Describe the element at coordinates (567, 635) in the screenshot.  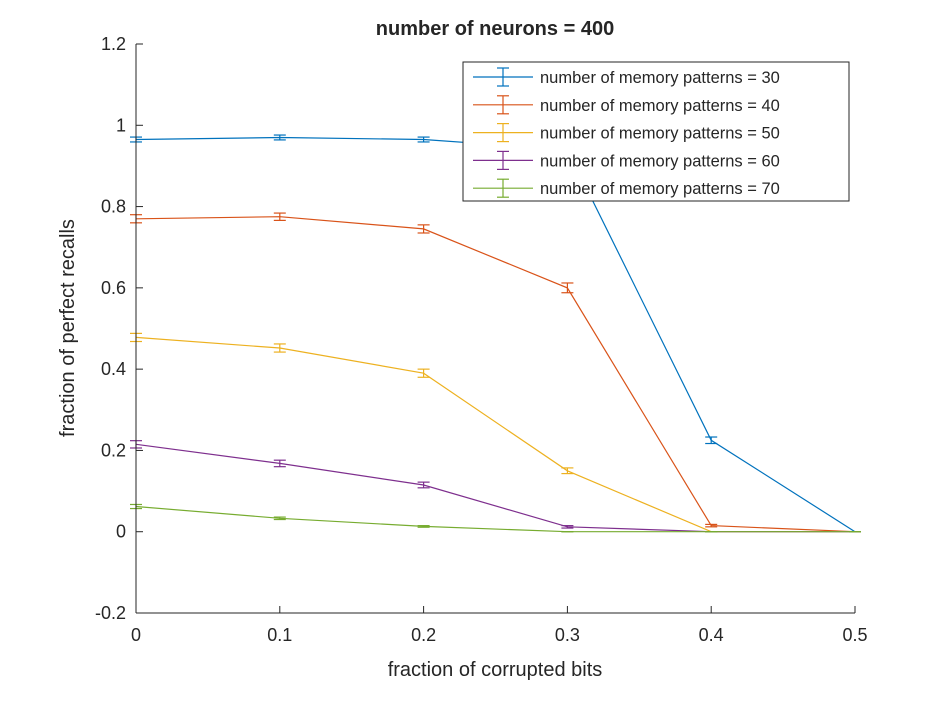
I see `x-tick-label: 0.3` at that location.